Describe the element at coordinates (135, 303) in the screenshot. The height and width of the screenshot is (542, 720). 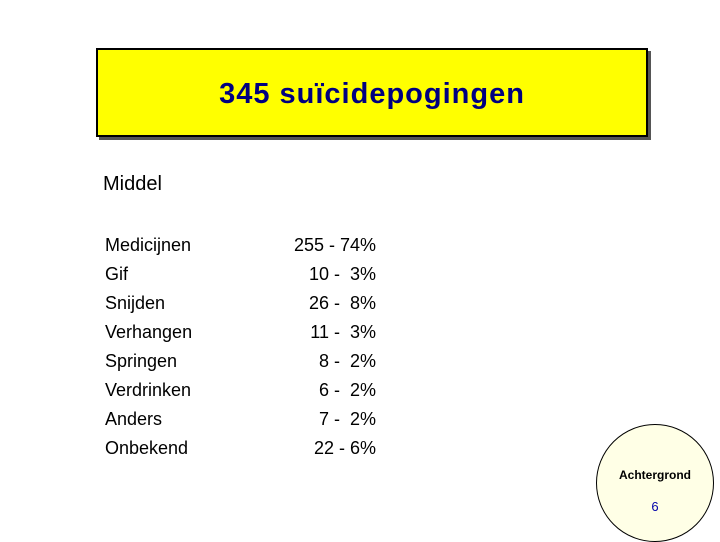
I see `method-label: Snijden` at that location.